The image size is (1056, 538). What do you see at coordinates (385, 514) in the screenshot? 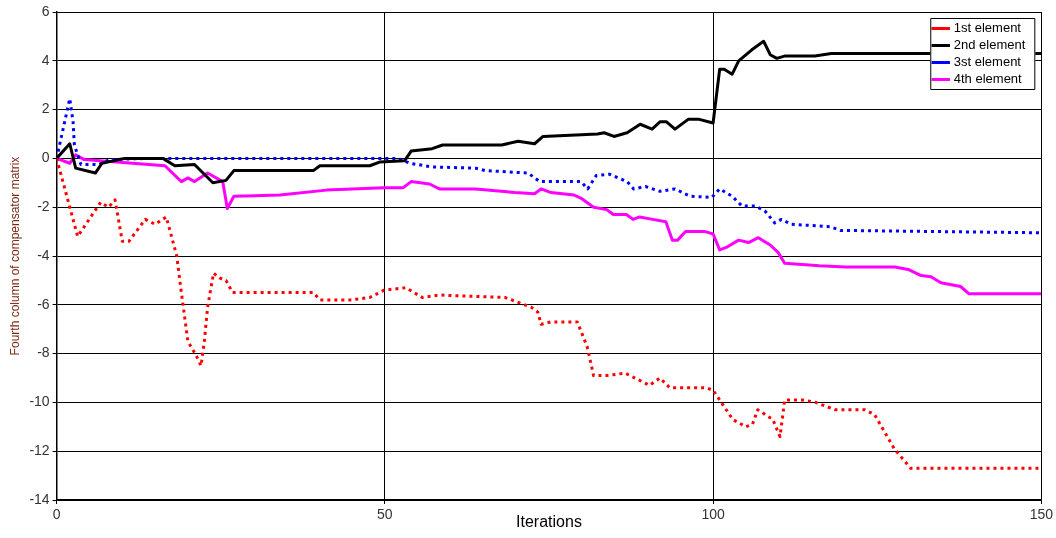
I see `x-tick-label: 50` at bounding box center [385, 514].